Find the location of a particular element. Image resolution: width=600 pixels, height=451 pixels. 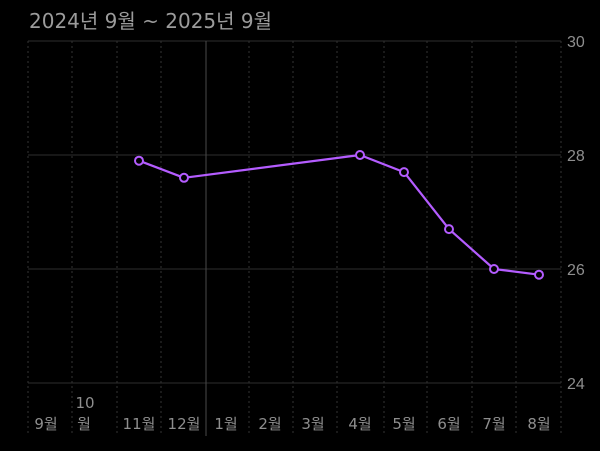

x-tick-label: 6월 is located at coordinates (448, 424).